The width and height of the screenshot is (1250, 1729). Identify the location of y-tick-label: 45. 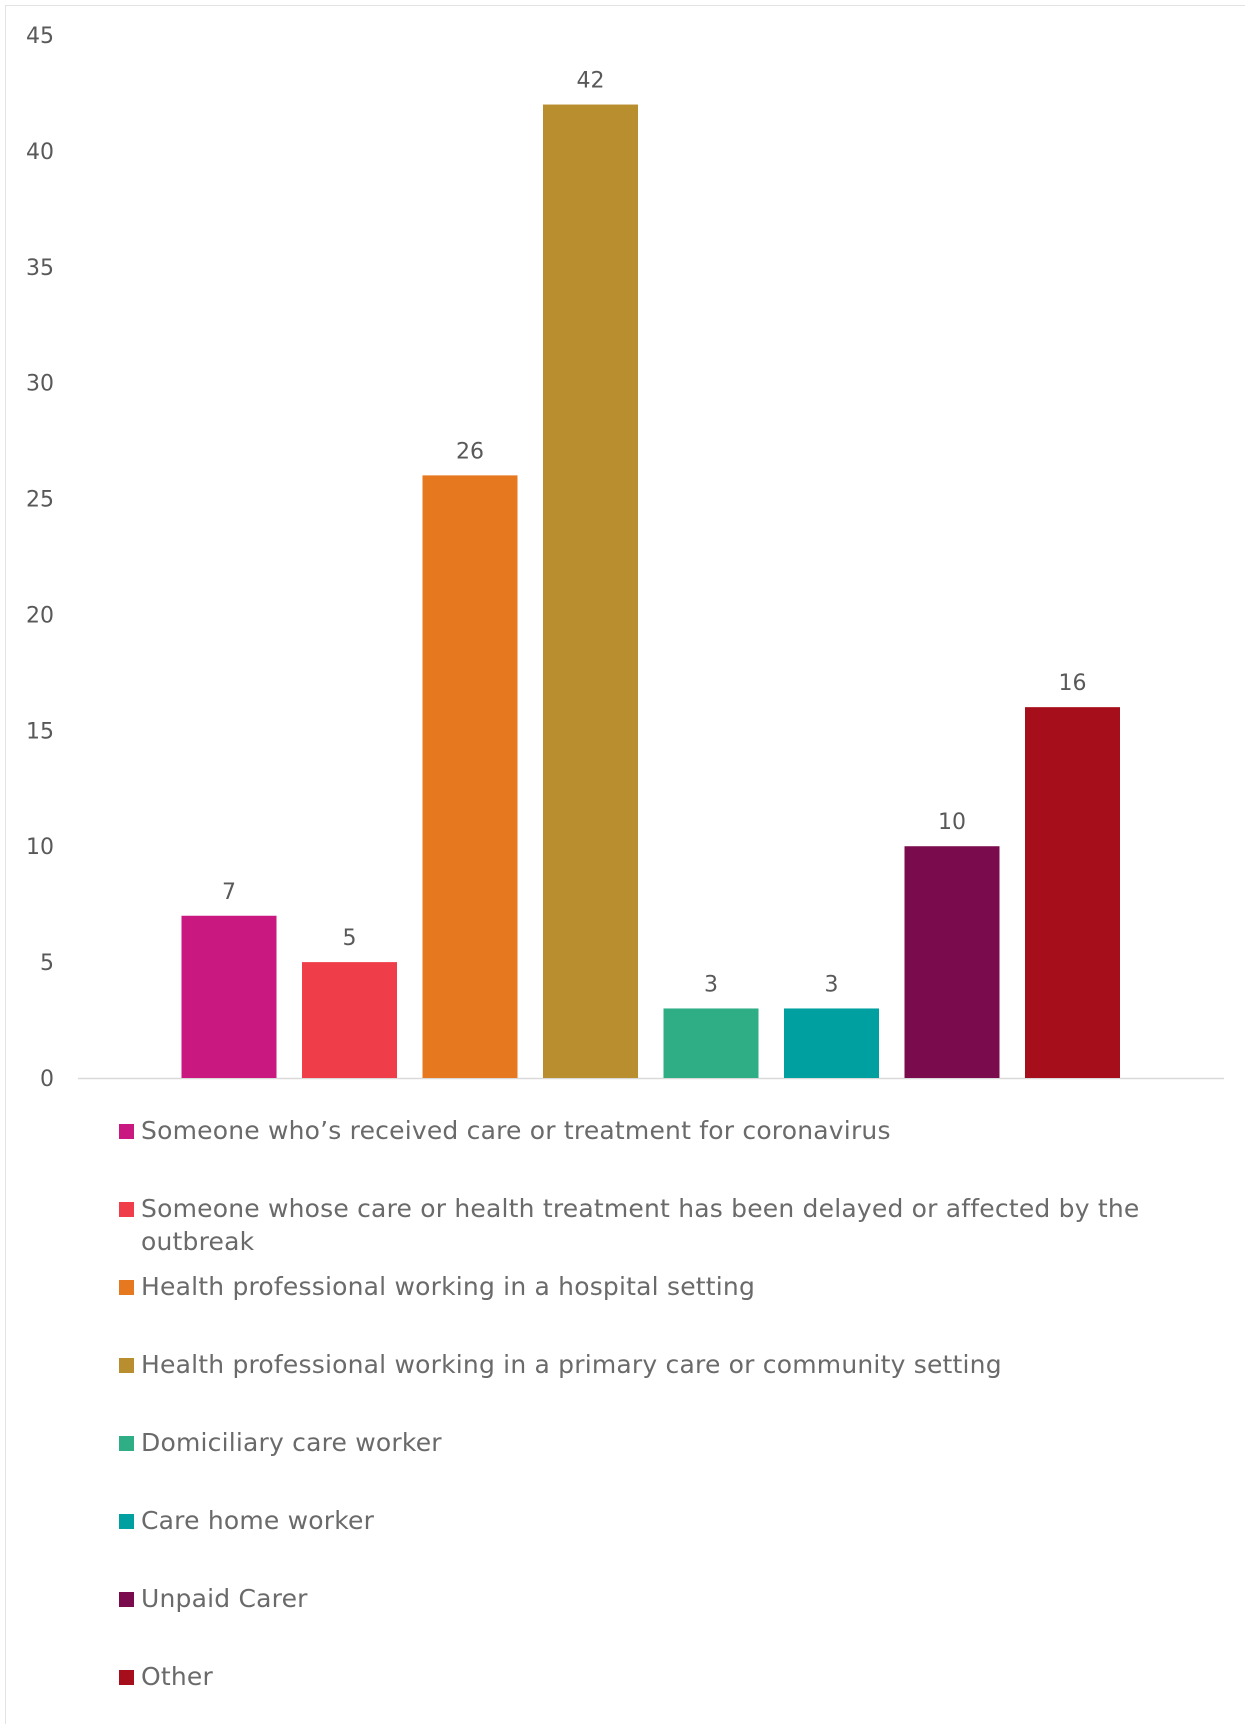
(40, 36).